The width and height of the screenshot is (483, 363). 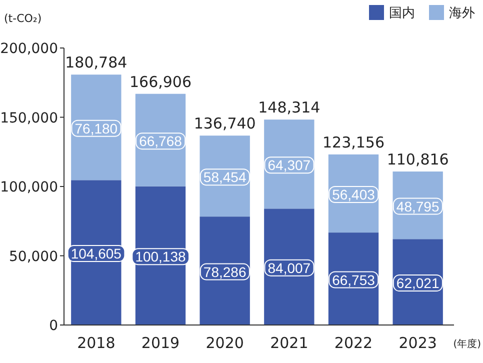 I want to click on data-label: 64,307, so click(x=289, y=165).